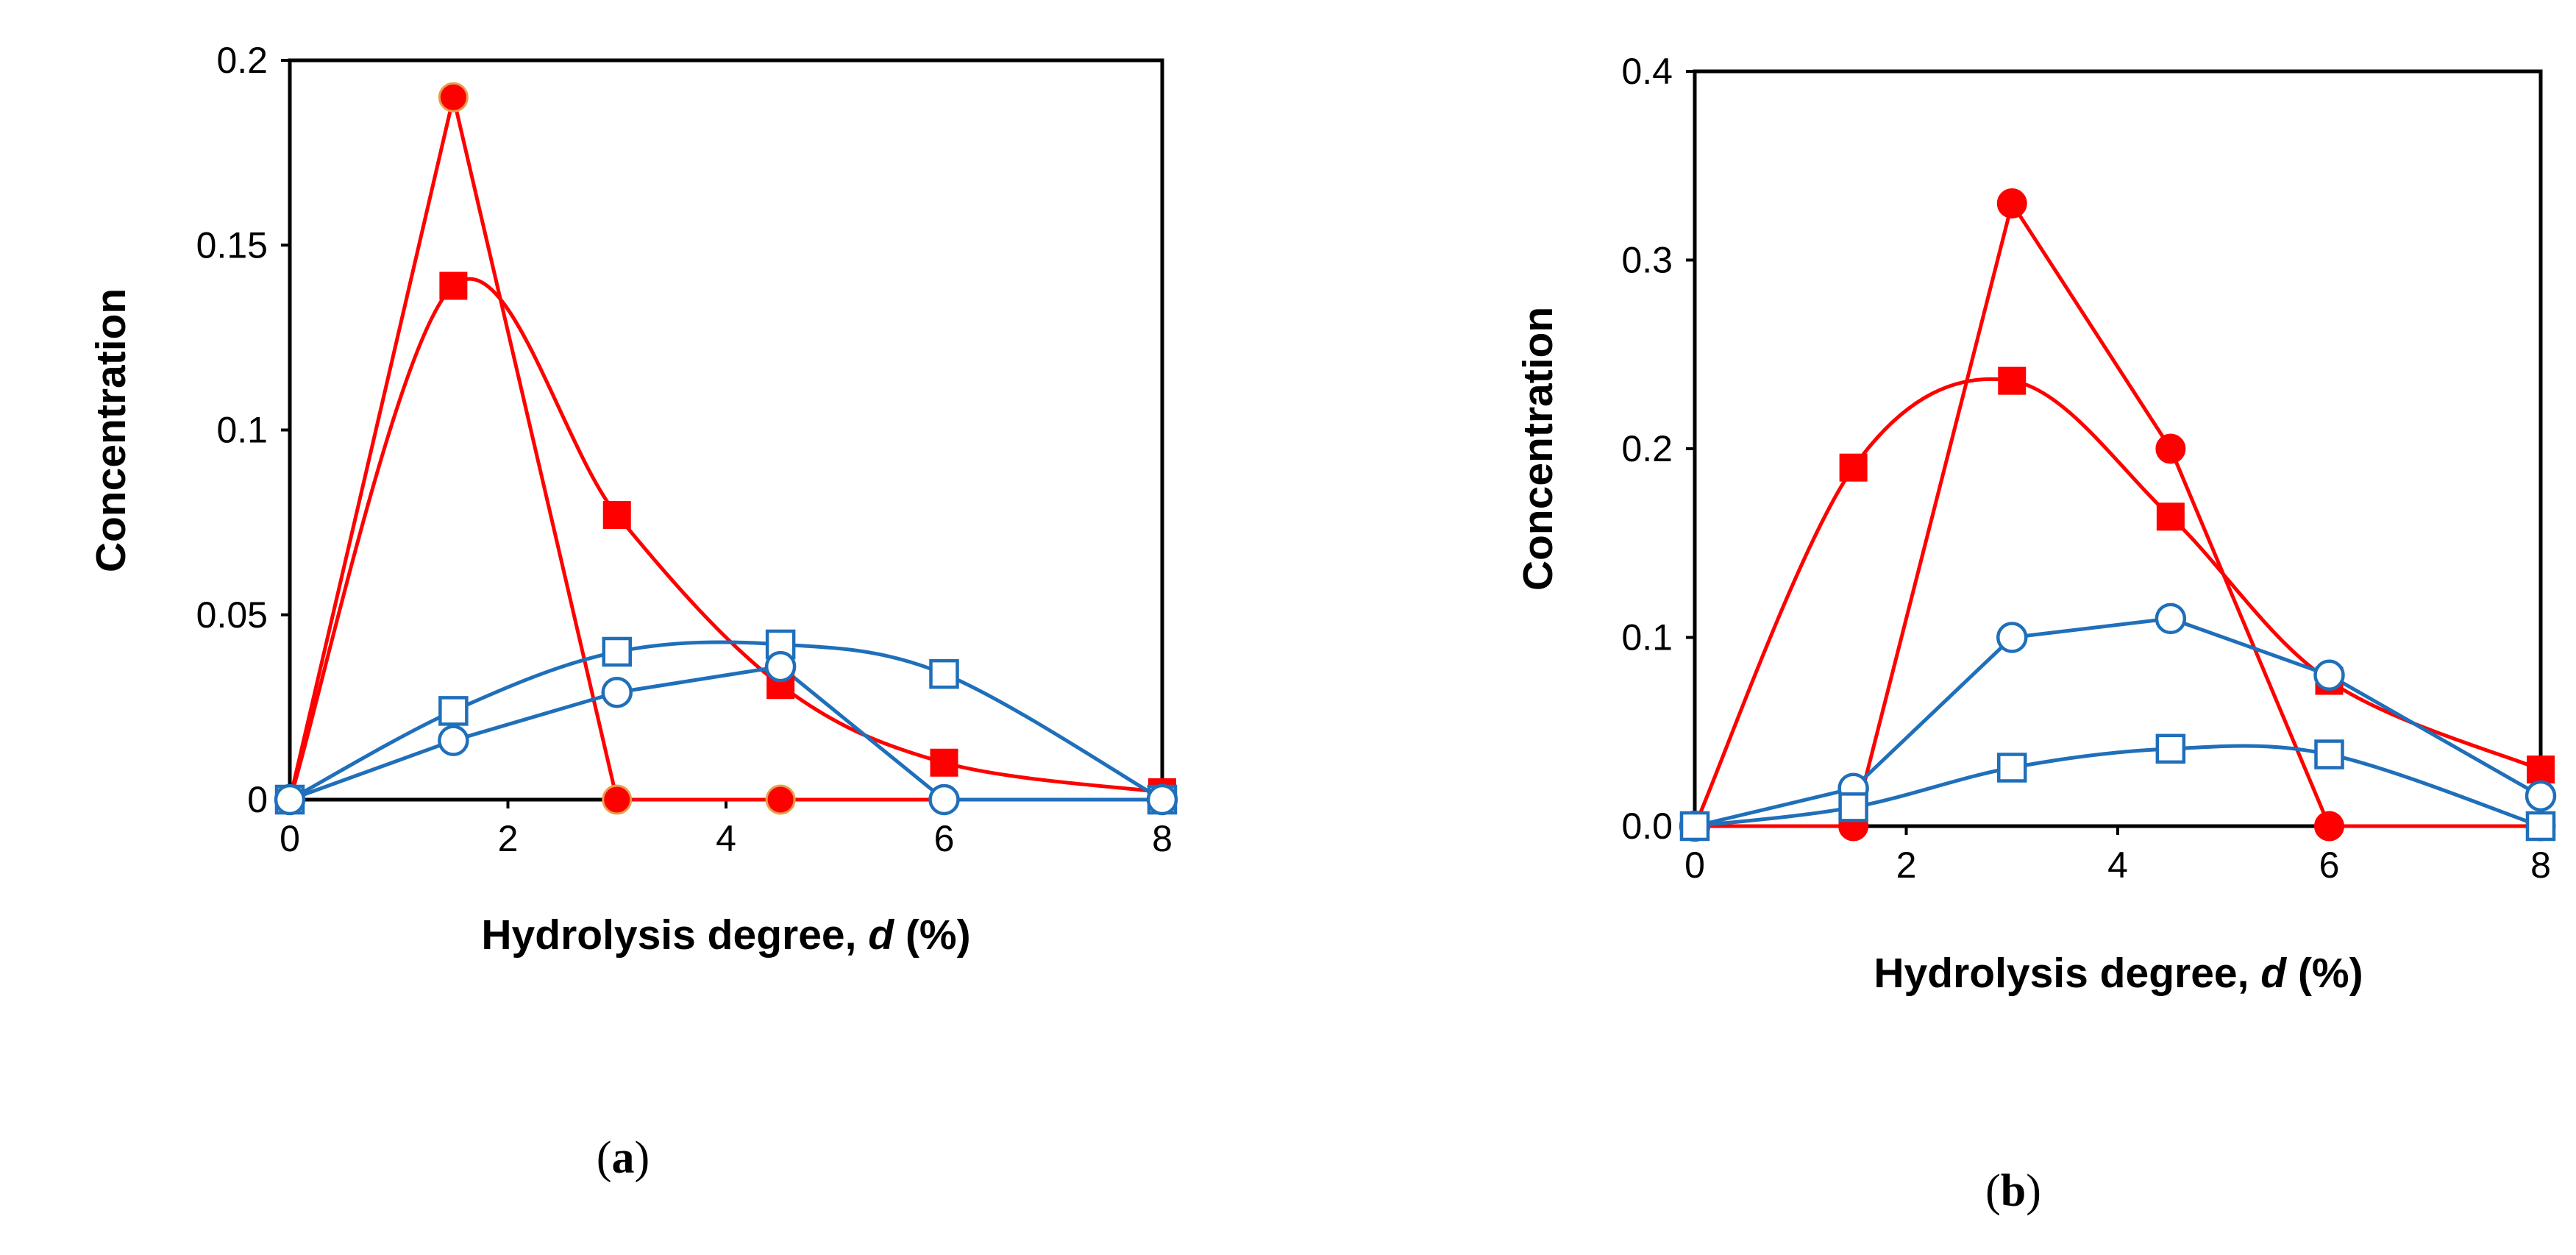 Image resolution: width=2576 pixels, height=1255 pixels. Describe the element at coordinates (1647, 71) in the screenshot. I see `y-tick-label: 0.4` at that location.